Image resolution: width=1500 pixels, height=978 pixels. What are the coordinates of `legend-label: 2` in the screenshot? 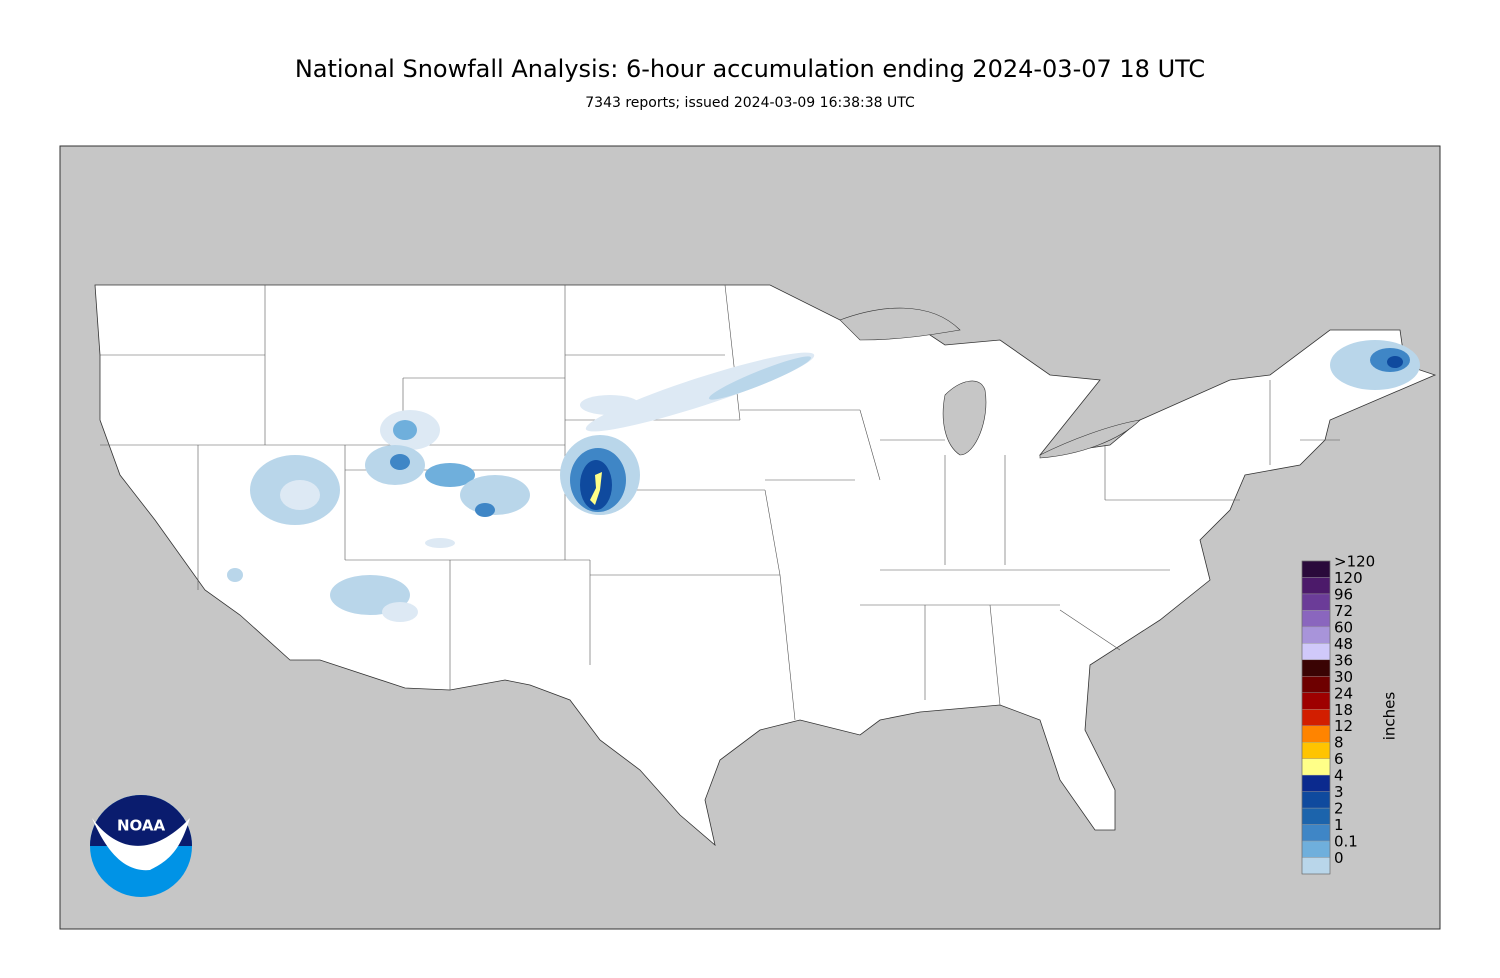 It's located at (1339, 809).